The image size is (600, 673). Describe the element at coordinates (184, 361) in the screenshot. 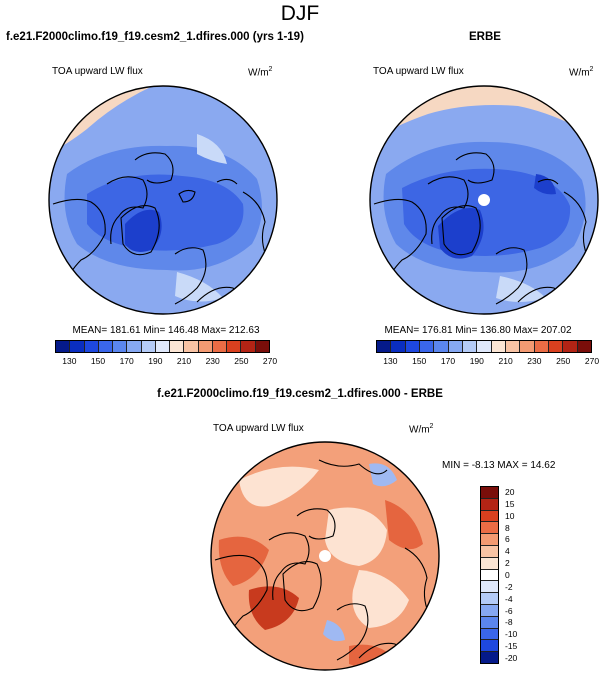

I see `model-colorbar-tick-label: 210` at that location.